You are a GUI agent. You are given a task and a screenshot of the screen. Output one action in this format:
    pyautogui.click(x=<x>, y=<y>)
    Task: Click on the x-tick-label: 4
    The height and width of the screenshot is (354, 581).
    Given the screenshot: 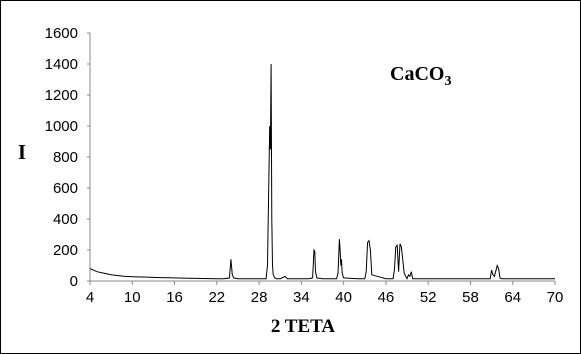 What is the action you would take?
    pyautogui.click(x=90, y=297)
    